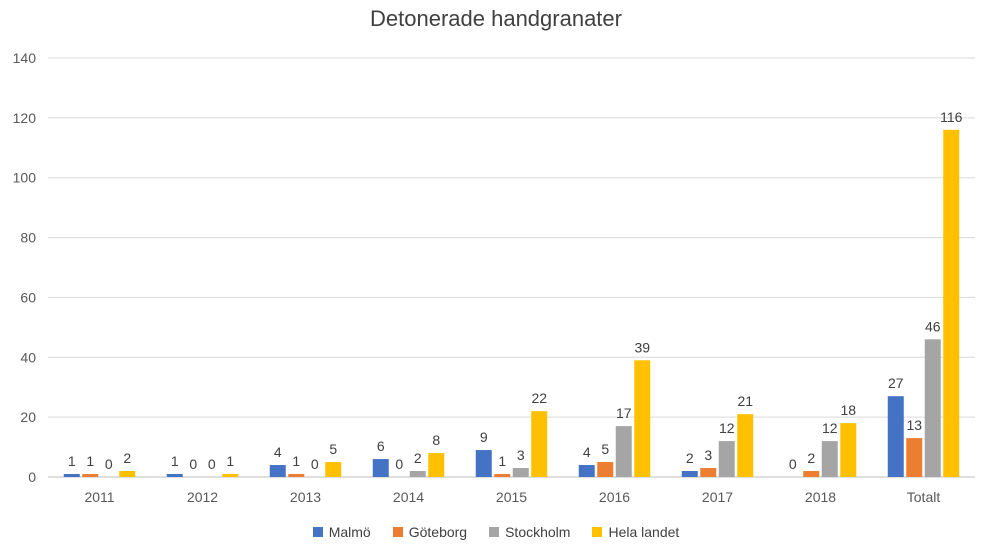 The height and width of the screenshot is (558, 992). Describe the element at coordinates (25, 267) in the screenshot. I see `y-axis: 0 20 40 60 80 100 120 140` at that location.